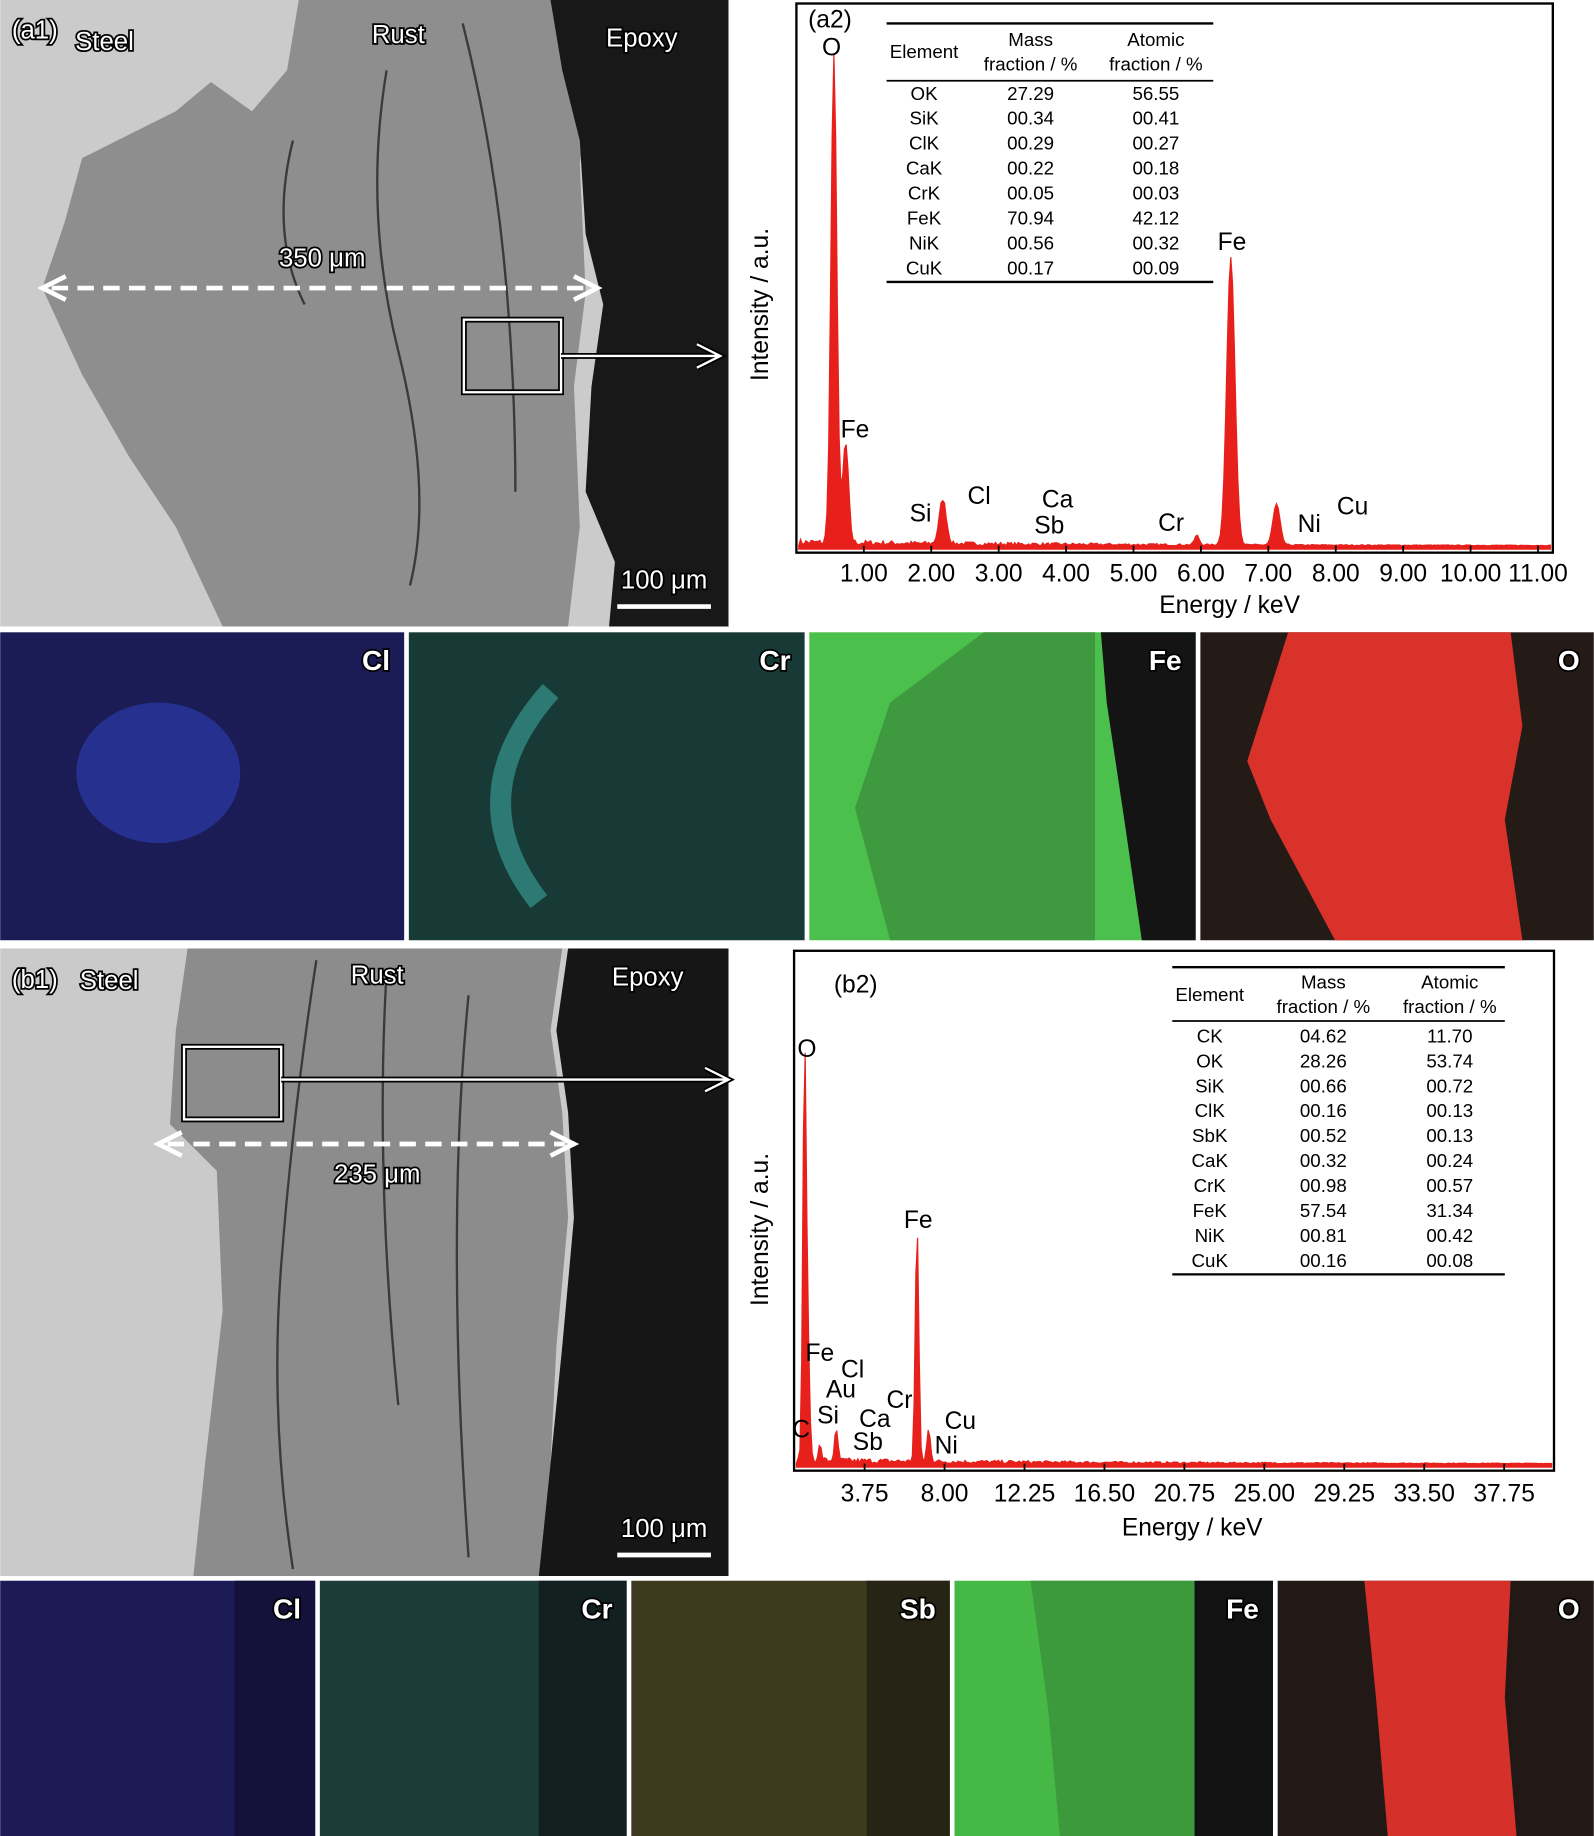 Image resolution: width=1594 pixels, height=1836 pixels. Describe the element at coordinates (1449, 1035) in the screenshot. I see `table-cell: 11.70` at that location.